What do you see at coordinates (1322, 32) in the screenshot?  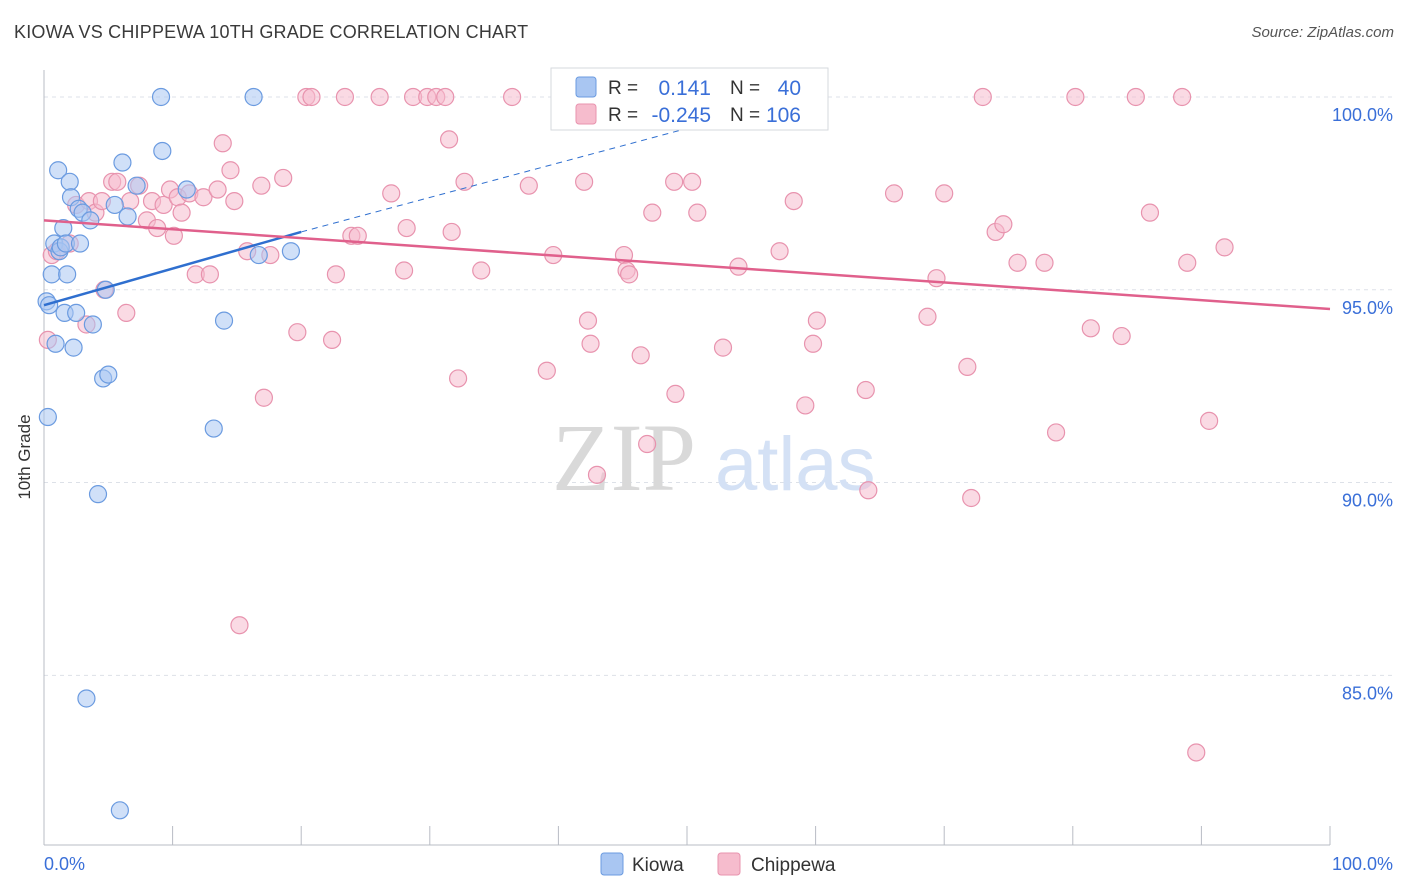 I see `source-credit: Source: ZipAtlas.com` at bounding box center [1322, 32].